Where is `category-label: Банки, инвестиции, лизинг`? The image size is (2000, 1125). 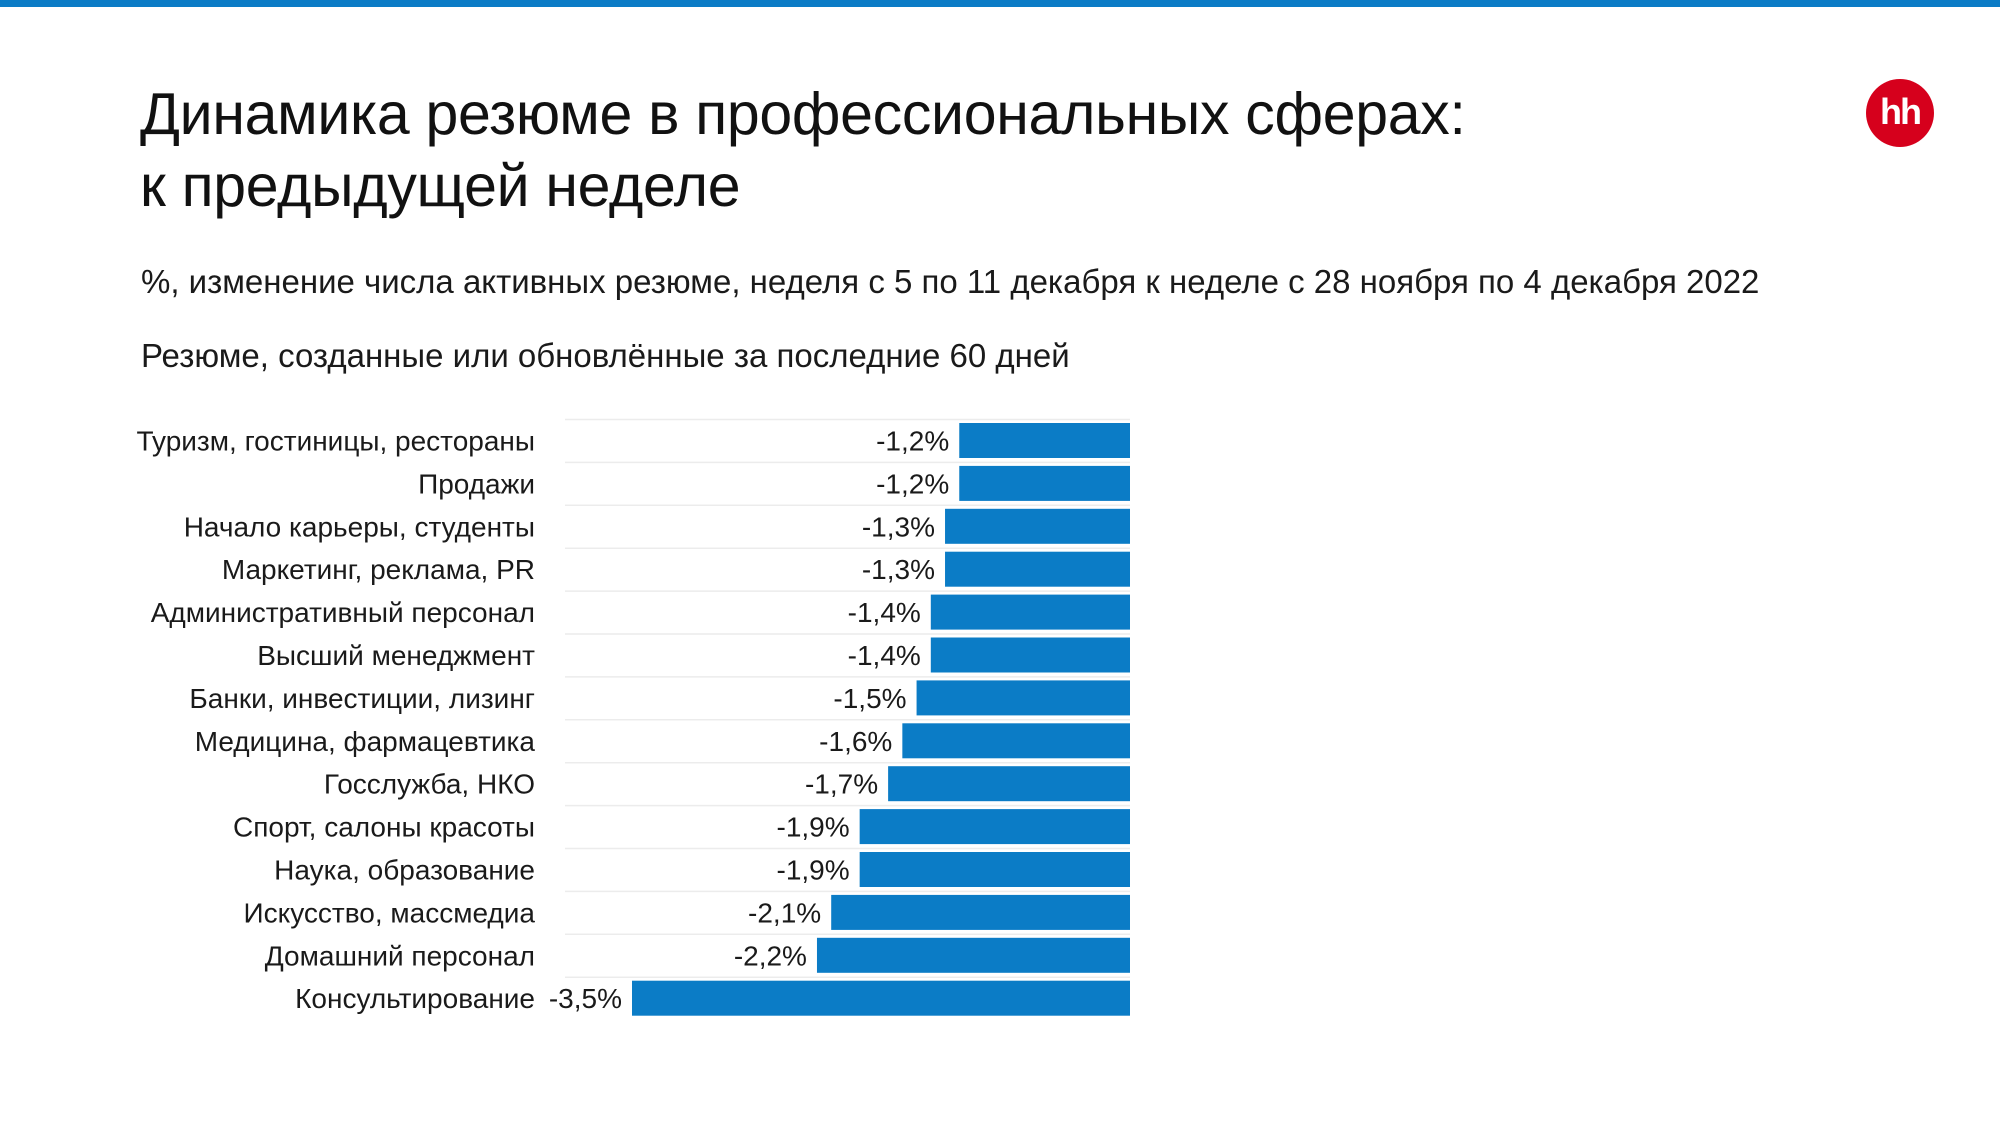
category-label: Банки, инвестиции, лизинг is located at coordinates (362, 698).